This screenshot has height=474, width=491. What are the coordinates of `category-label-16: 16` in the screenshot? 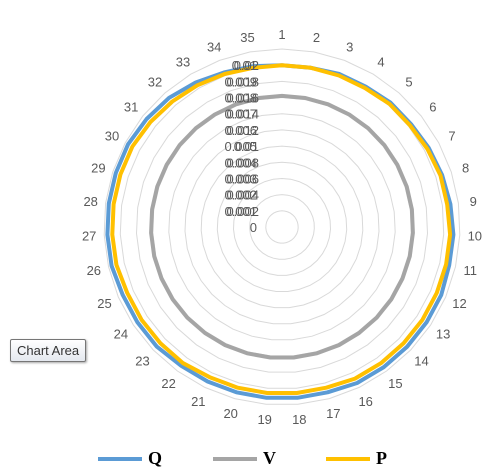 It's located at (365, 401).